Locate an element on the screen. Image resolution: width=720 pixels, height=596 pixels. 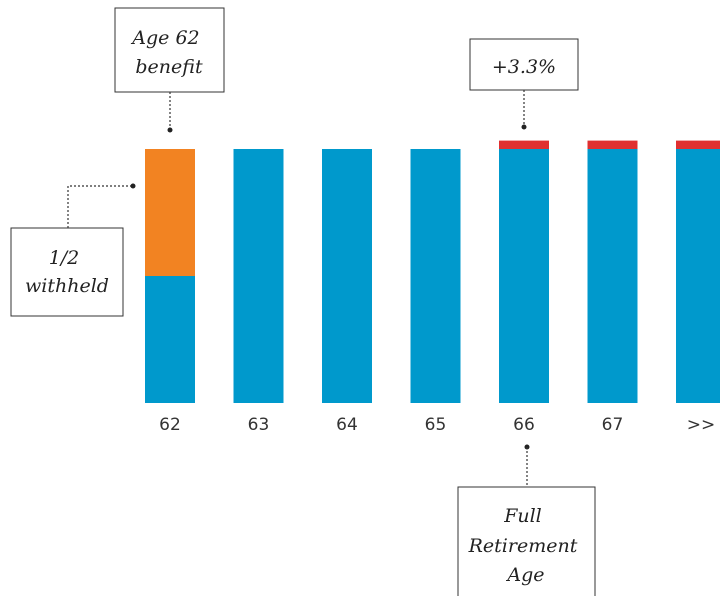
annotation-age62-line1: Age 62 is located at coordinates (164, 38).